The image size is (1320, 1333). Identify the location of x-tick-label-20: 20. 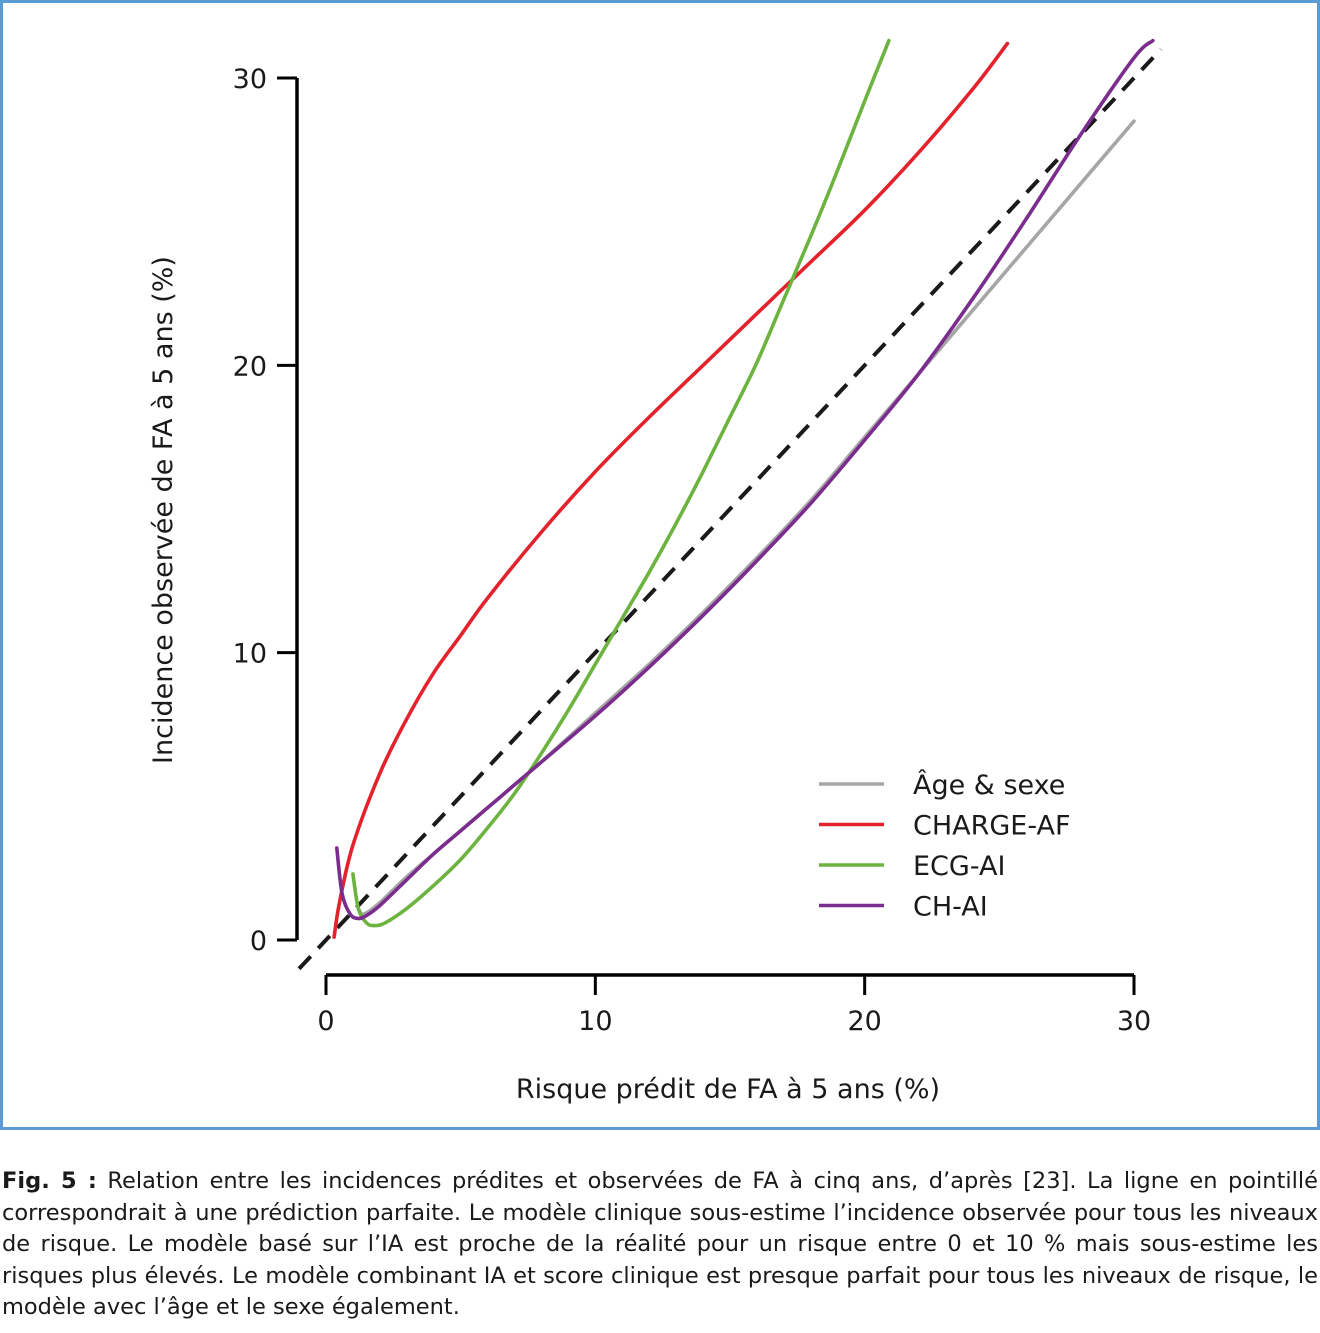
(864, 1021).